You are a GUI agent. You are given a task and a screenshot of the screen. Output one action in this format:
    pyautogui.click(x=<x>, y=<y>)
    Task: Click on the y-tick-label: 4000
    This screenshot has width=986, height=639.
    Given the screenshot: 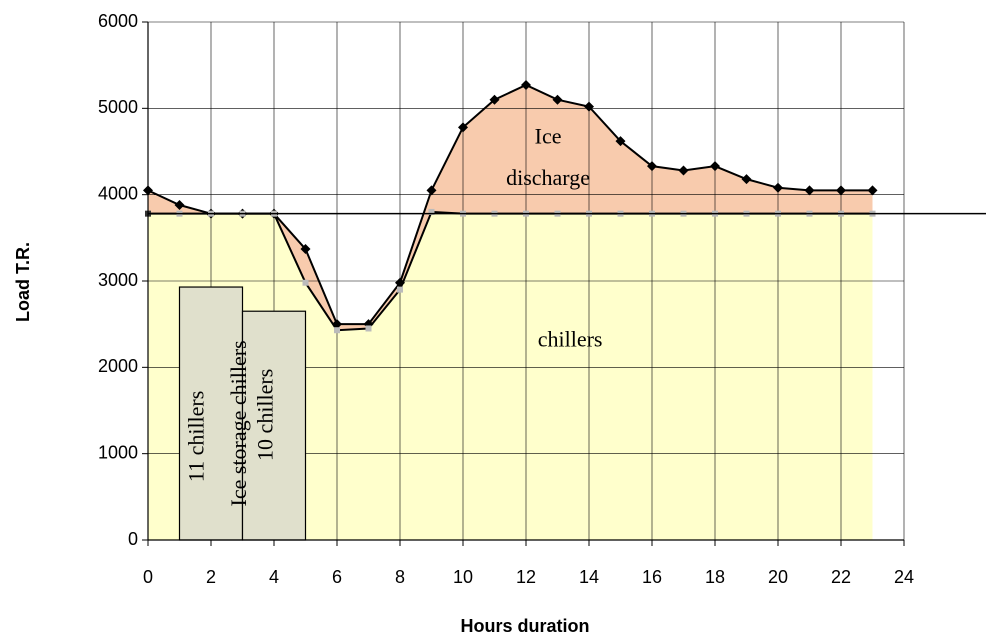 What is the action you would take?
    pyautogui.click(x=118, y=193)
    